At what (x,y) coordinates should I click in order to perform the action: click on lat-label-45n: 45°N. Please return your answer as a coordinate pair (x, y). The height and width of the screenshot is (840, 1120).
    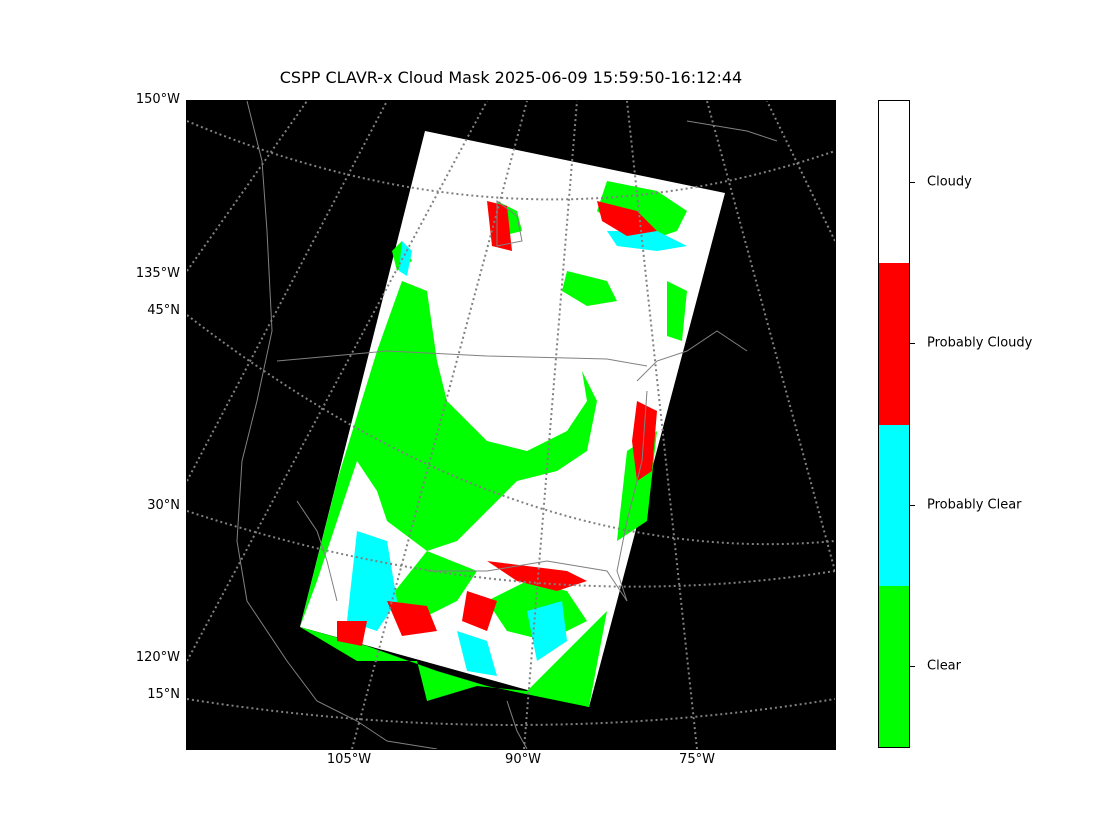
    Looking at the image, I should click on (163, 310).